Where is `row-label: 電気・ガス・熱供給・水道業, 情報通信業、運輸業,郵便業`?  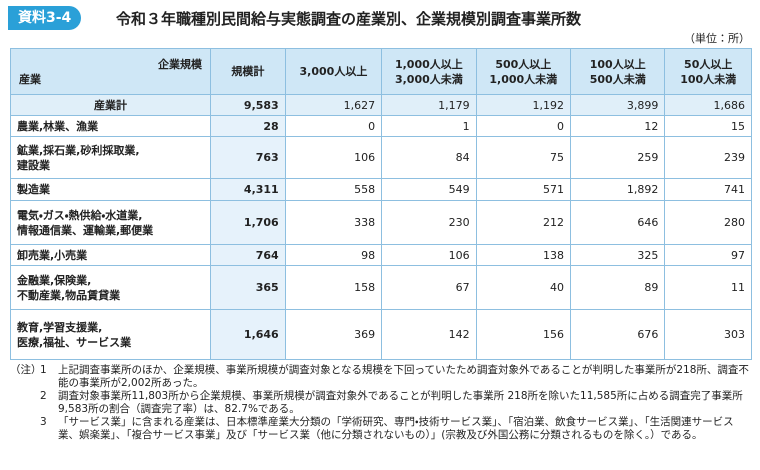 row-label: 電気・ガス・熱供給・水道業, 情報通信業、運輸業,郵便業 is located at coordinates (110, 222).